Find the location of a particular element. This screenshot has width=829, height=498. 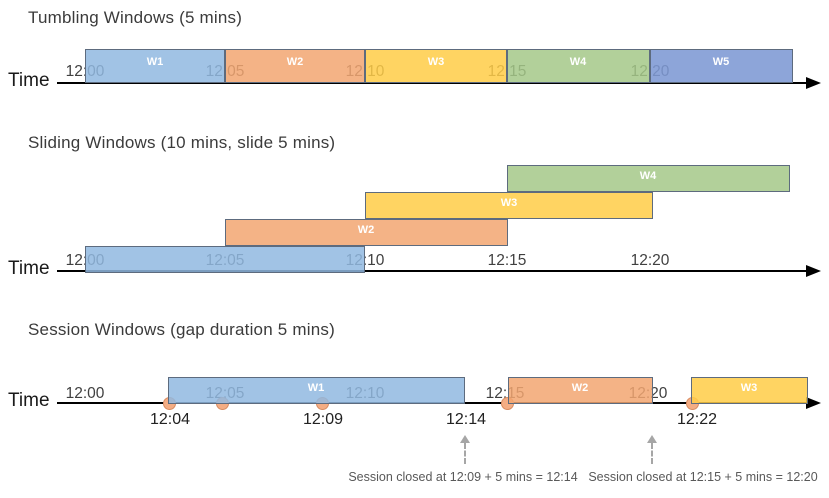

sliding-window-bar-w3 is located at coordinates (509, 205).